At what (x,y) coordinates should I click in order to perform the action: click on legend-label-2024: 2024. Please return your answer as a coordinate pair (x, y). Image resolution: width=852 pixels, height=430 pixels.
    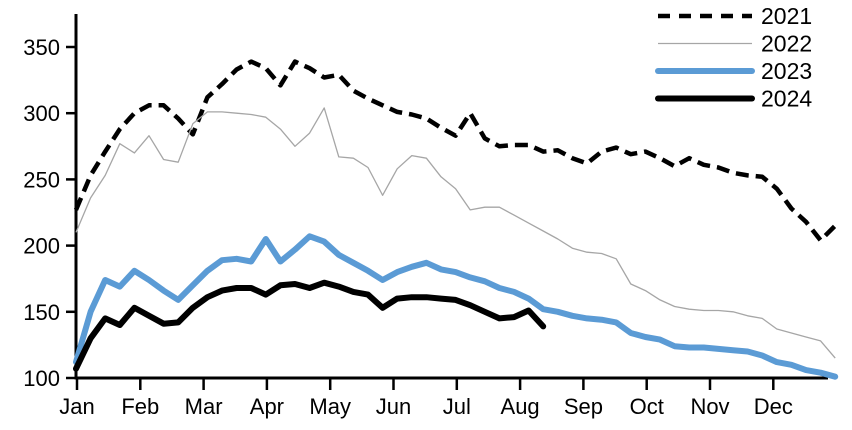
    Looking at the image, I should click on (786, 99).